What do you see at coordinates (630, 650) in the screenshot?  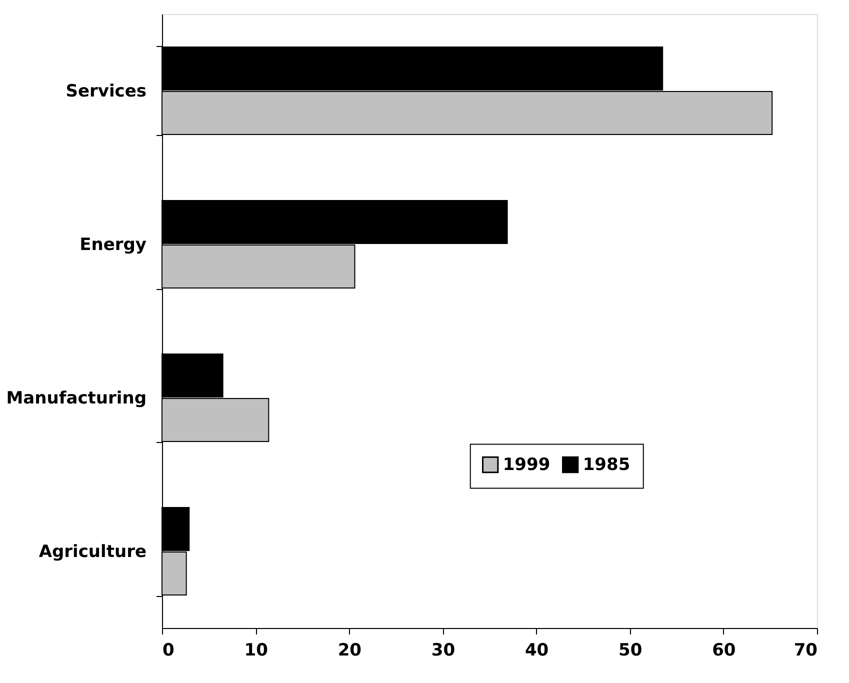 I see `x-tick-label: 50` at bounding box center [630, 650].